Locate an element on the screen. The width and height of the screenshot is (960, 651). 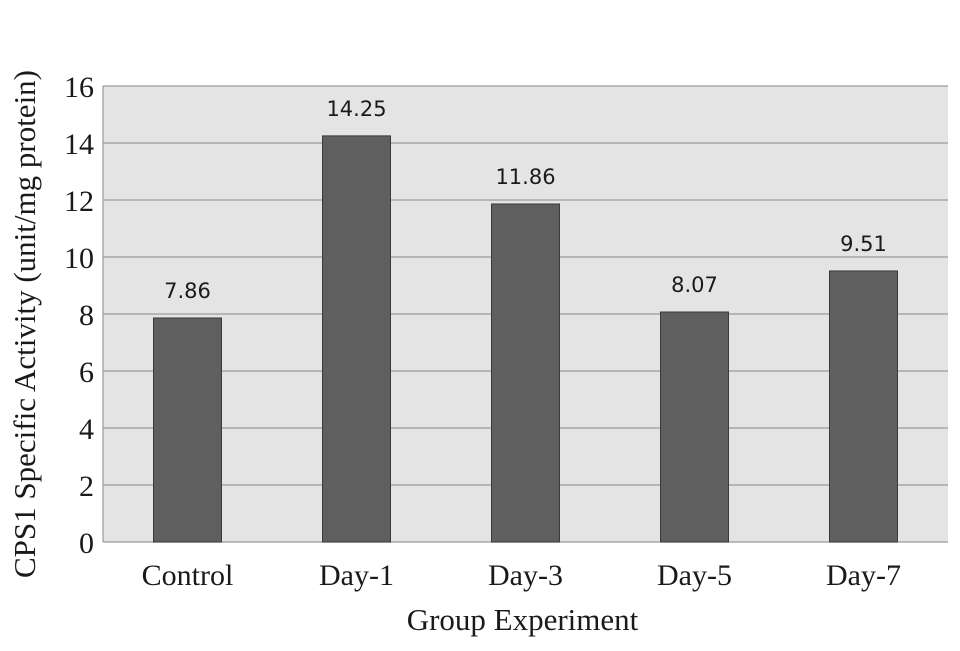
y-axis-ticks: 0 2 4 6 8 10 12 14 16 is located at coordinates (79, 315).